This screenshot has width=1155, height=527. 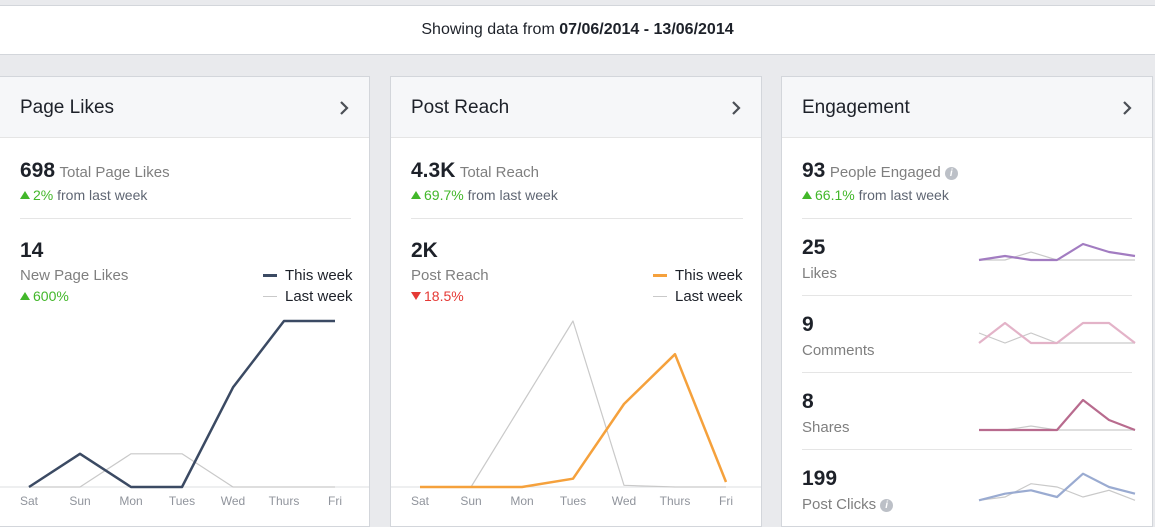 I want to click on engagement-row-post-clicks: 199 Post Clicks i, so click(x=967, y=487).